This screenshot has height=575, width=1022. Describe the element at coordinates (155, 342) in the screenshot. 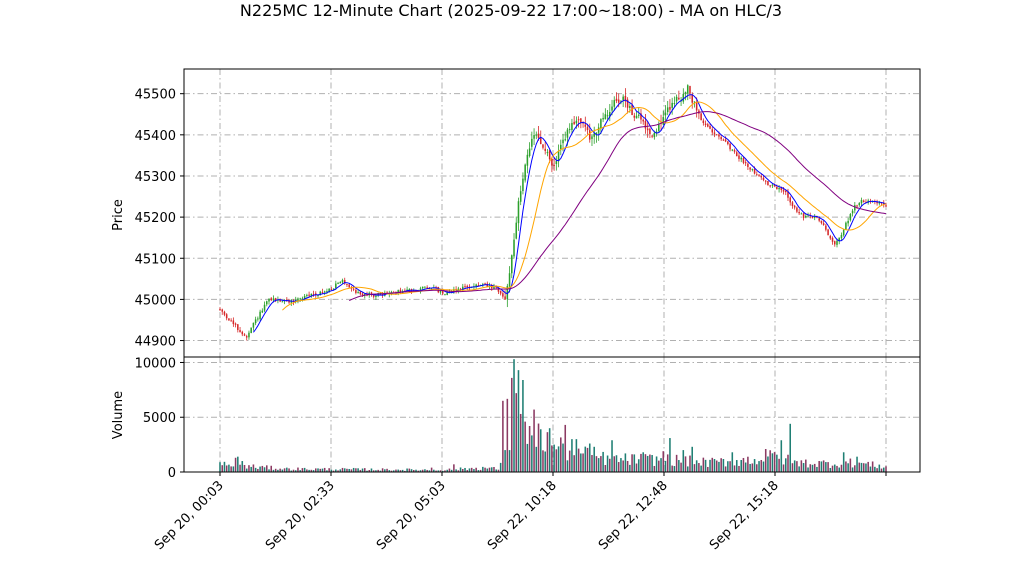

I see `price-tick-label: 44900` at that location.